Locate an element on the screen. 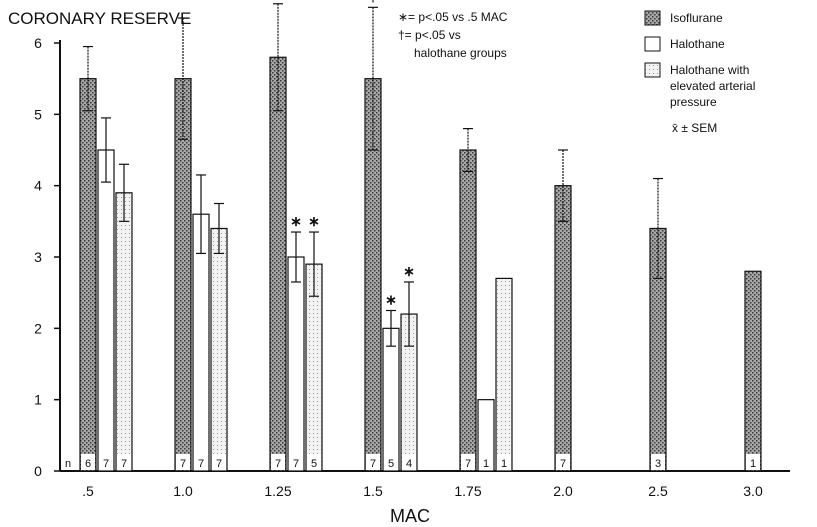  y-tick-label: 3 is located at coordinates (38, 257).